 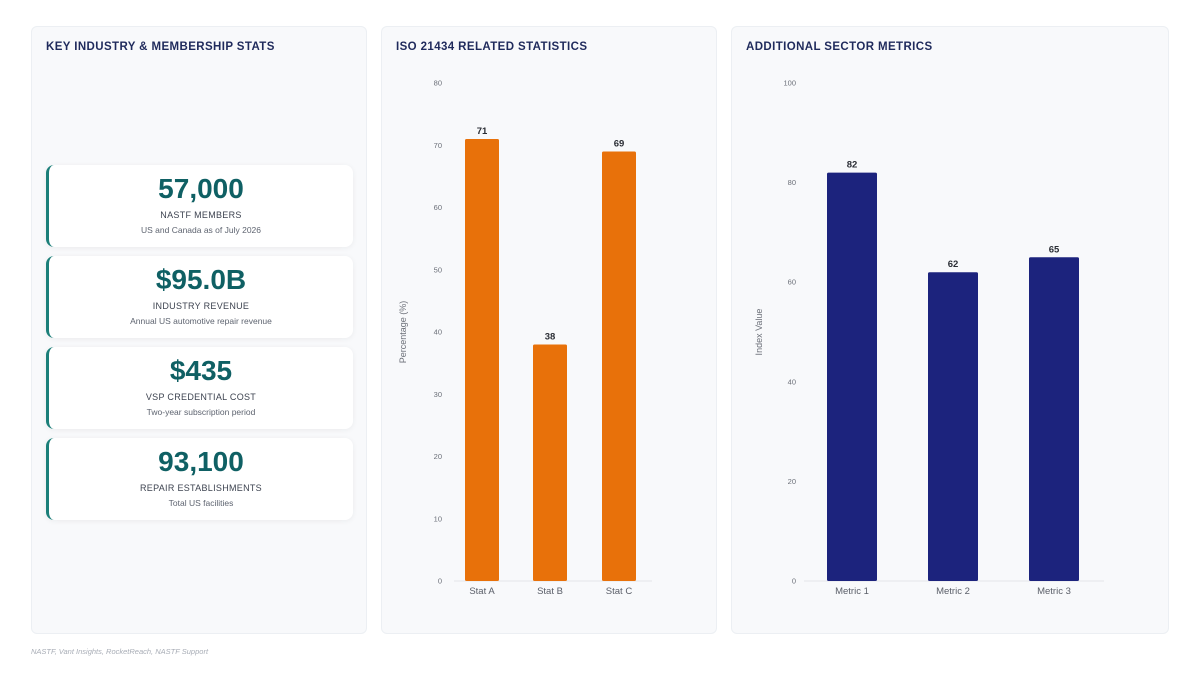 I want to click on y-tick-label: 30, so click(x=438, y=394).